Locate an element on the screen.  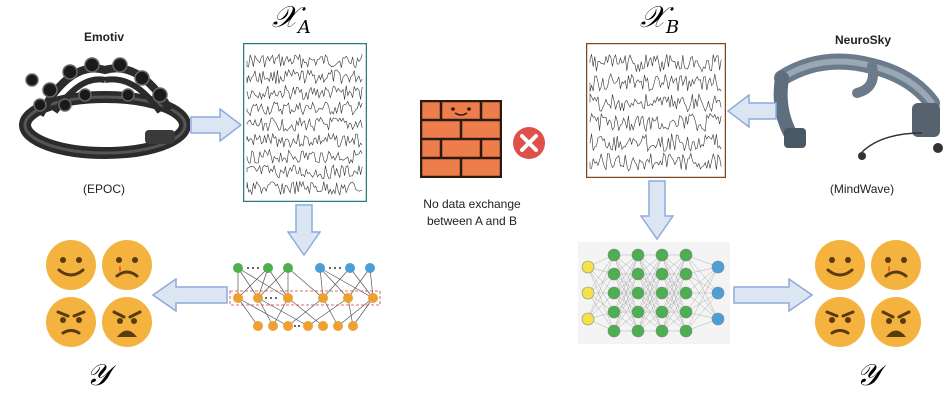
input-domain-b-symbol: 𝒳B is located at coordinates (660, 19).